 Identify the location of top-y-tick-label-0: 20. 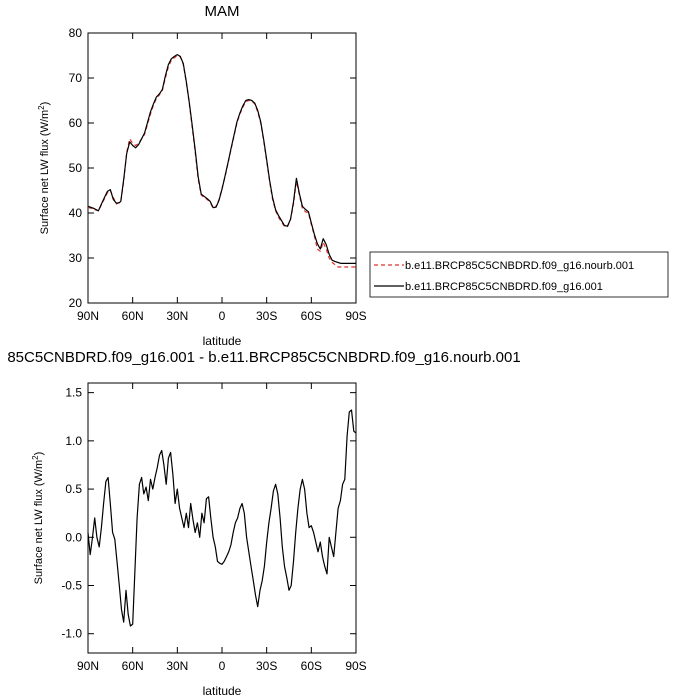
(76, 303).